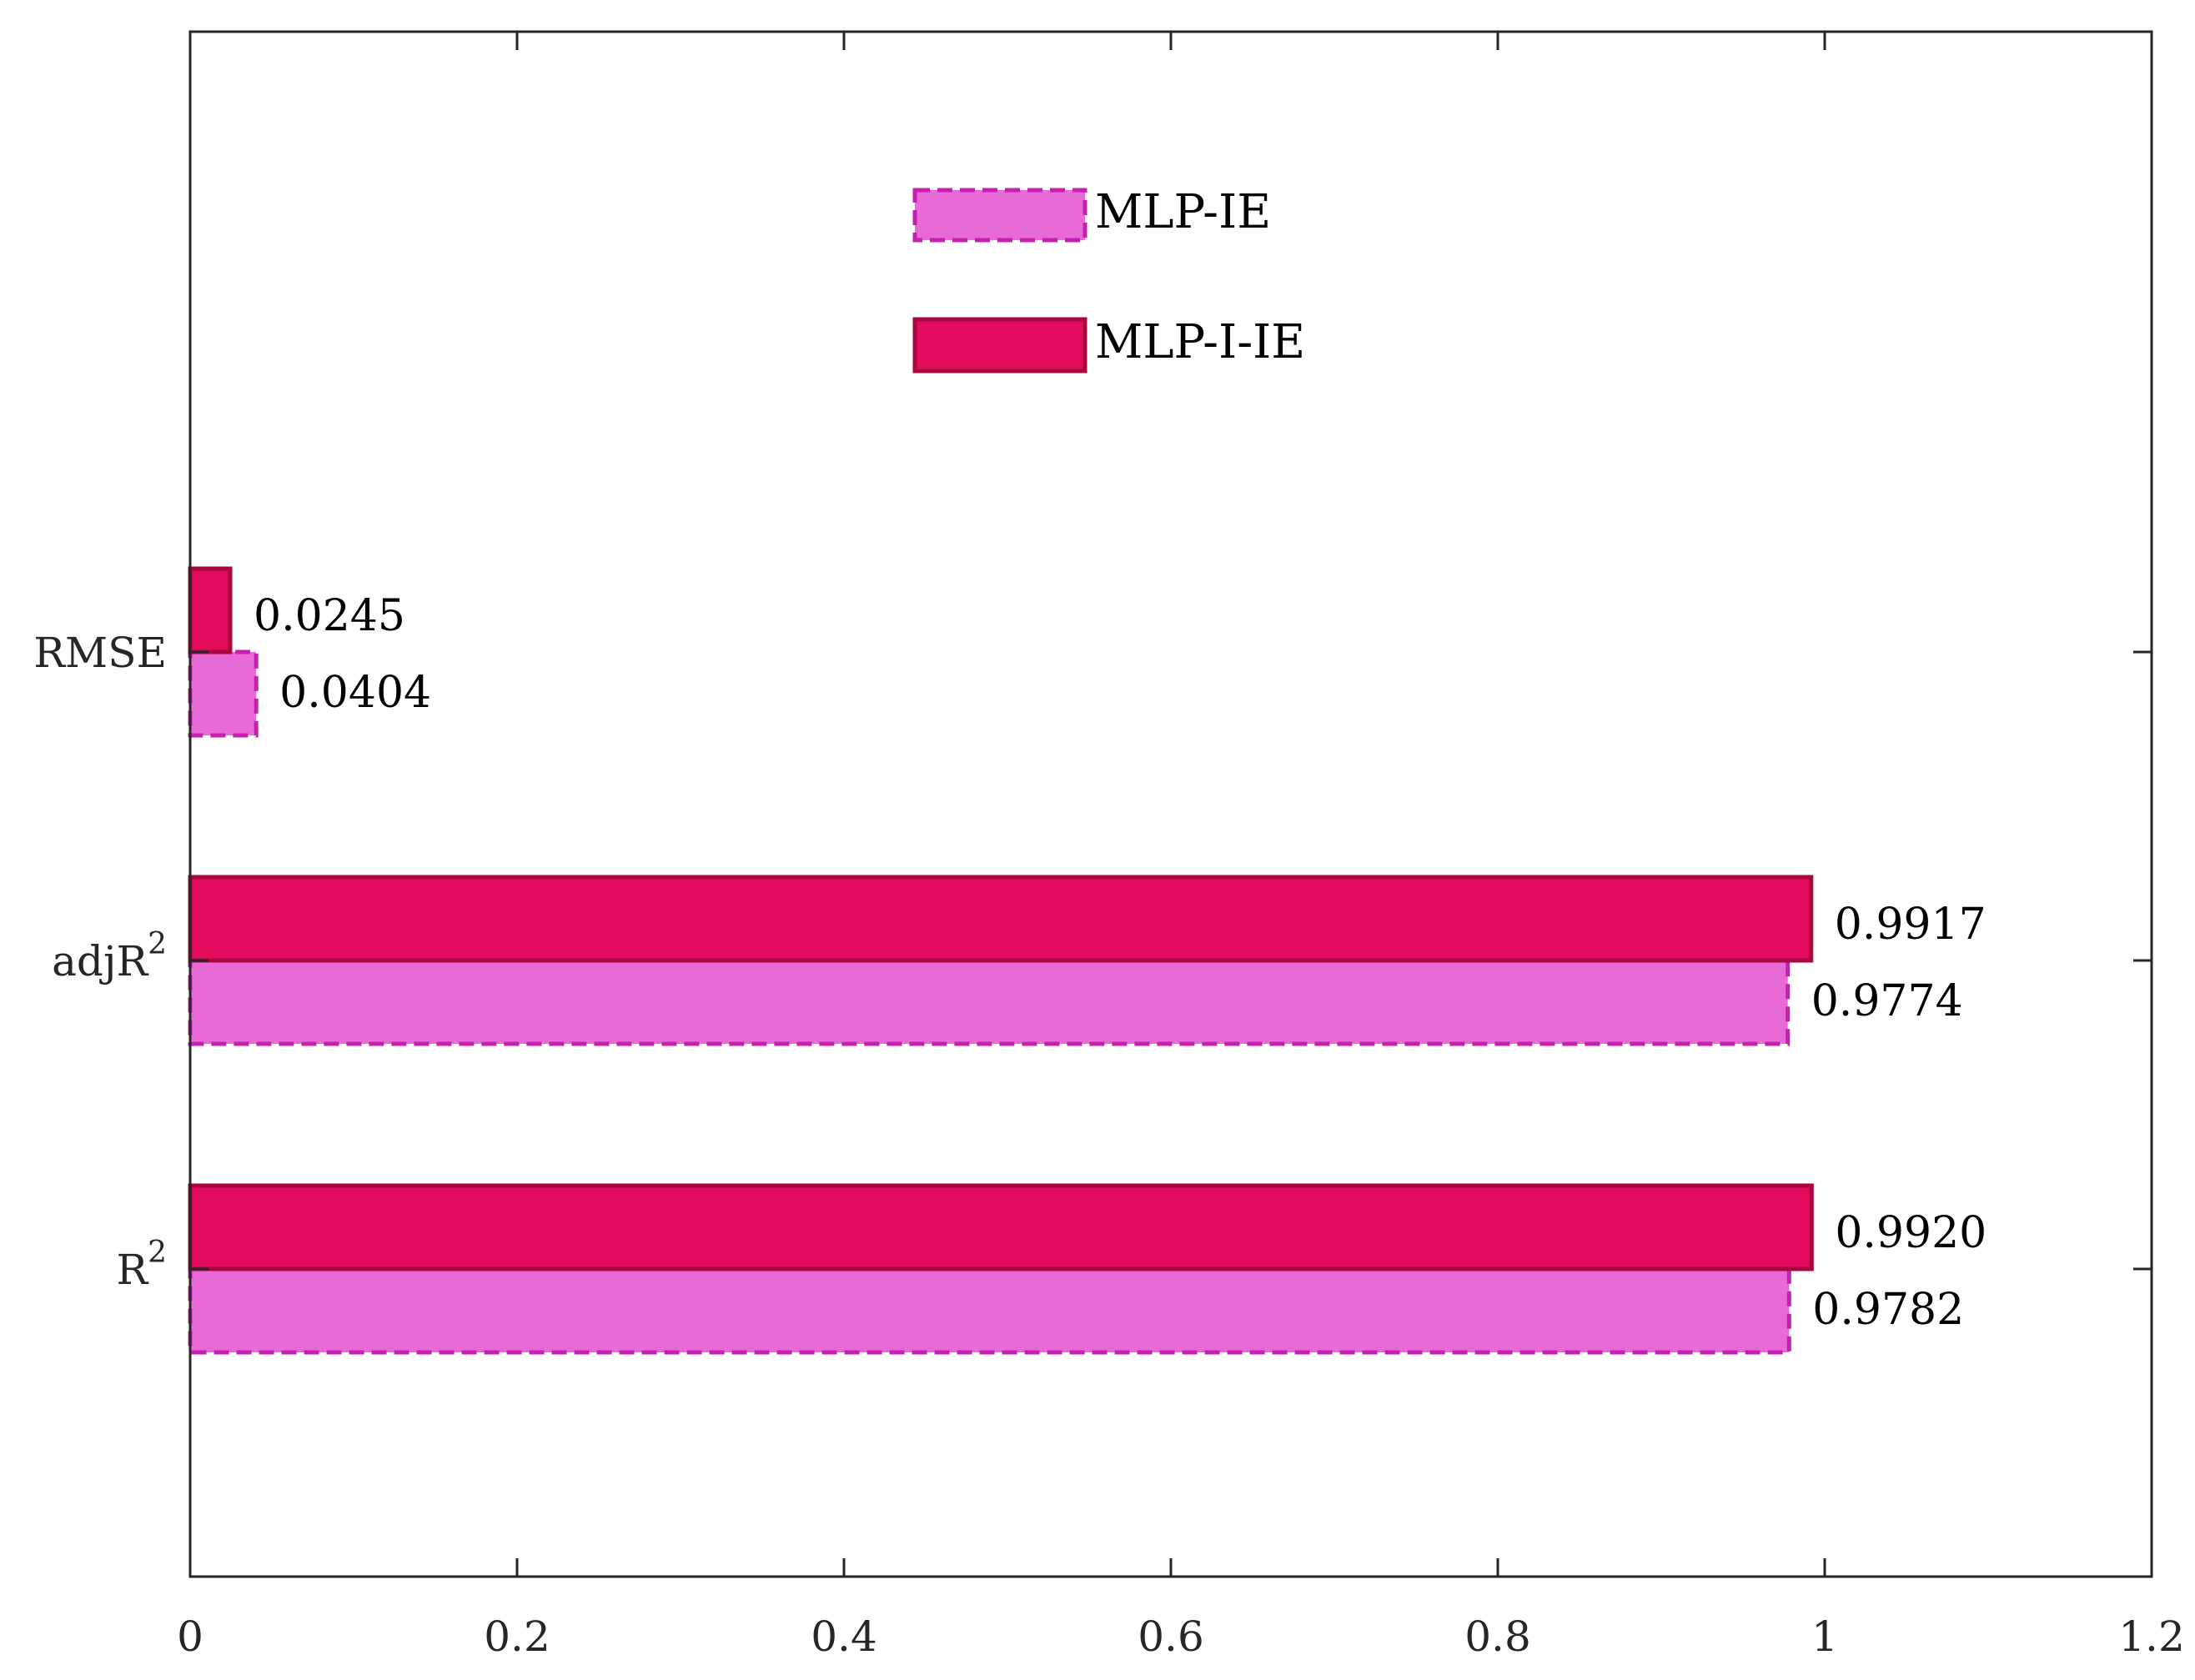 This screenshot has height=1680, width=2195. I want to click on data-label-mlp-ie-r: 0.9782, so click(1888, 1310).